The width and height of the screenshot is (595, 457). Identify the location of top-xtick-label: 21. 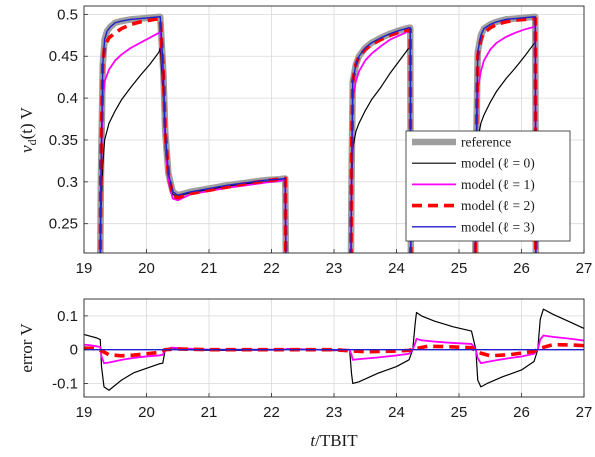
(209, 268).